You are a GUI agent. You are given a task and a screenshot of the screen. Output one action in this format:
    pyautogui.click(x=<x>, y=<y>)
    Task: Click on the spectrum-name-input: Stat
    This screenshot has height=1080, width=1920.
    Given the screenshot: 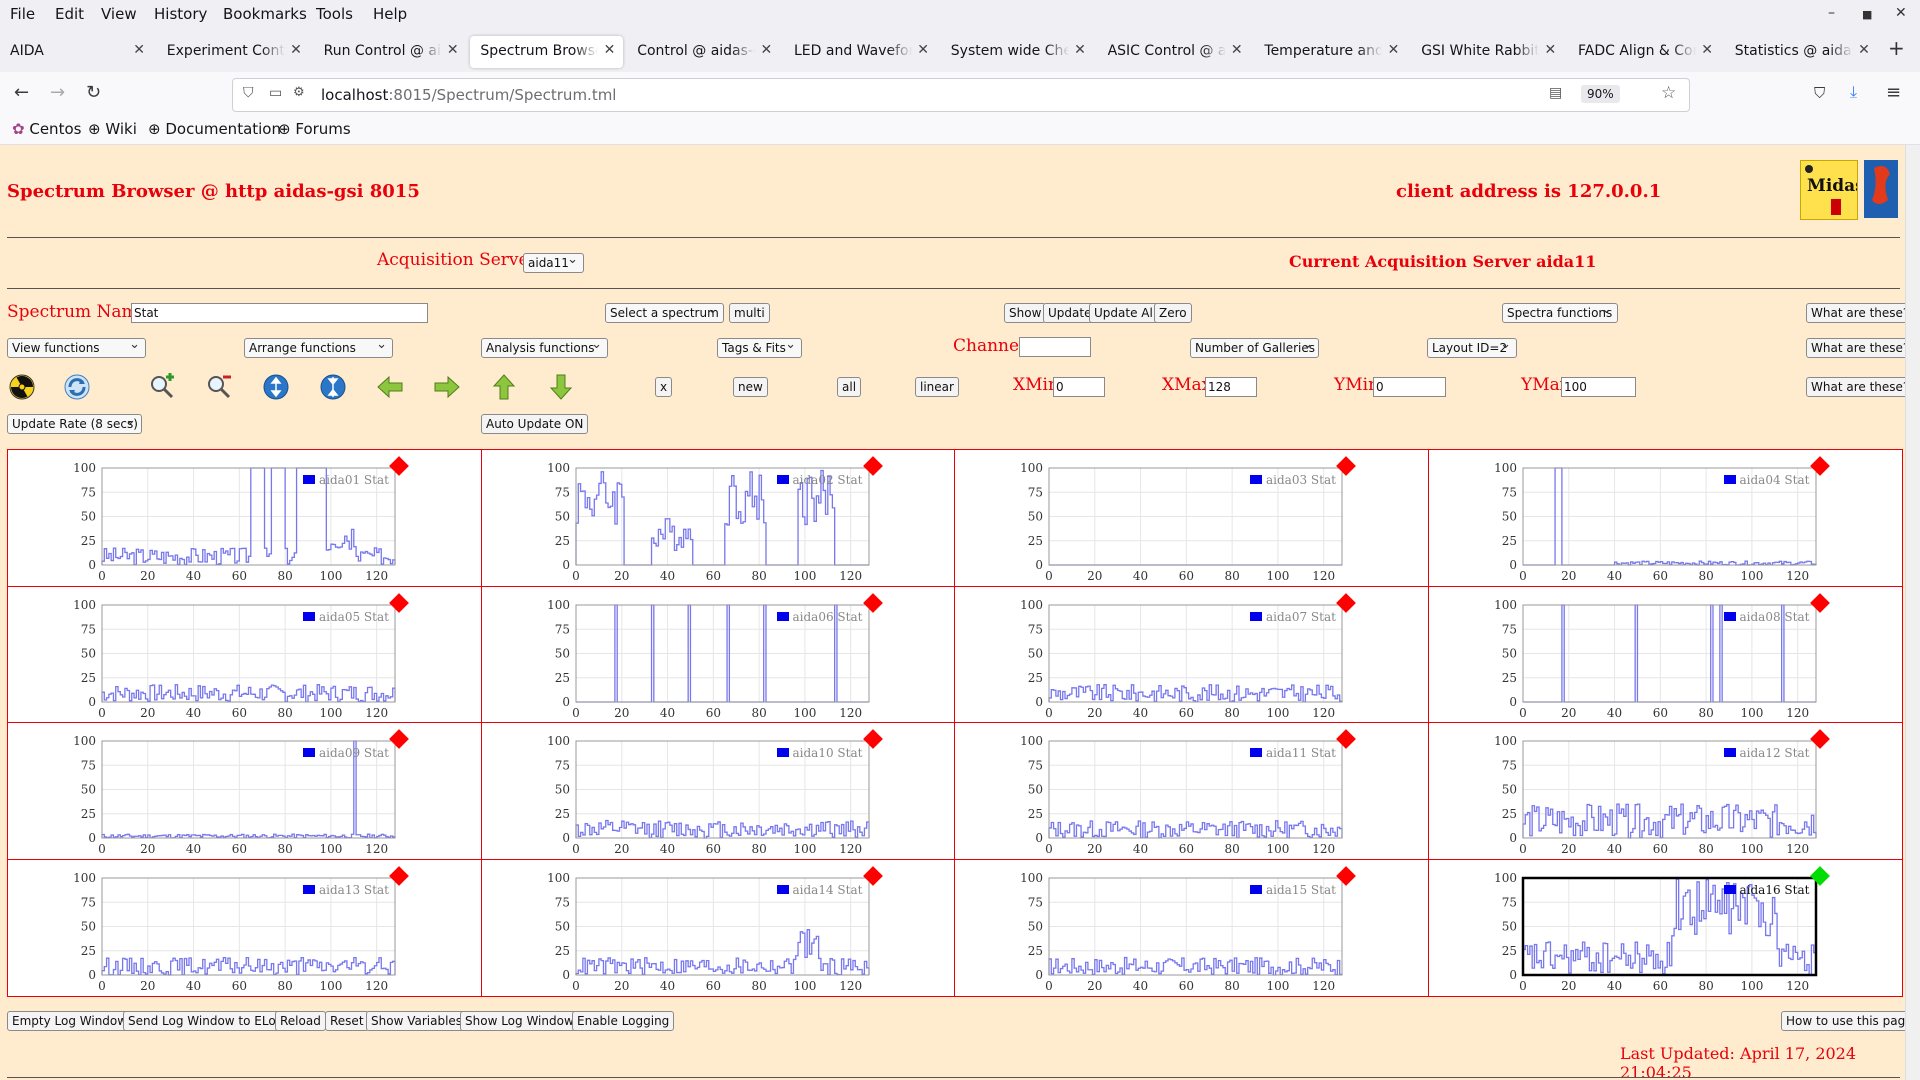 What is the action you would take?
    pyautogui.click(x=279, y=313)
    